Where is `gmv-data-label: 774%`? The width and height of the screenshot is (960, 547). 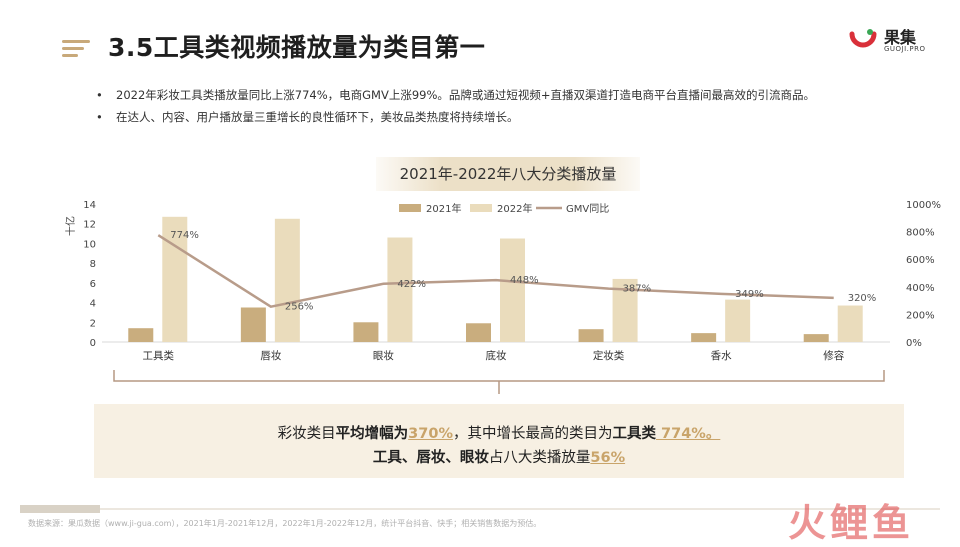
gmv-data-label: 774% is located at coordinates (184, 235).